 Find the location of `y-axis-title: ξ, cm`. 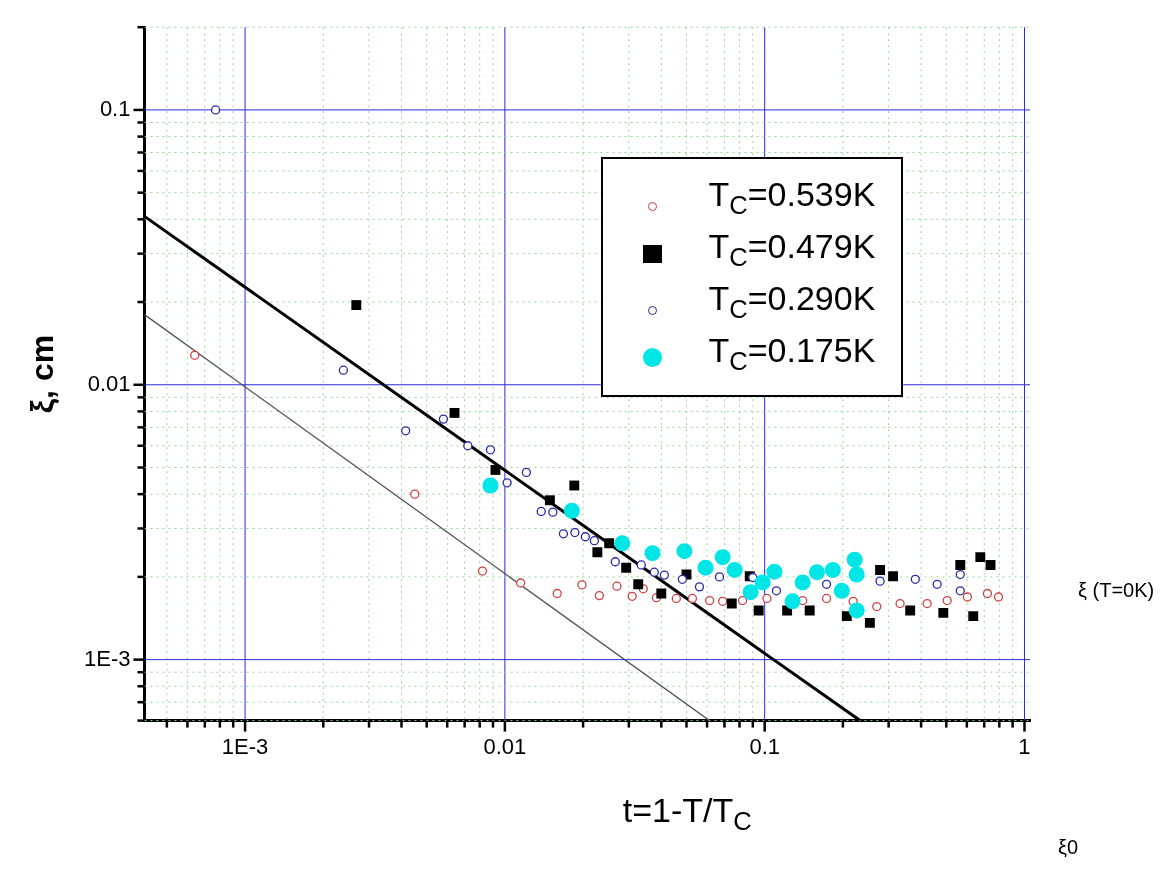

y-axis-title: ξ, cm is located at coordinates (42, 374).